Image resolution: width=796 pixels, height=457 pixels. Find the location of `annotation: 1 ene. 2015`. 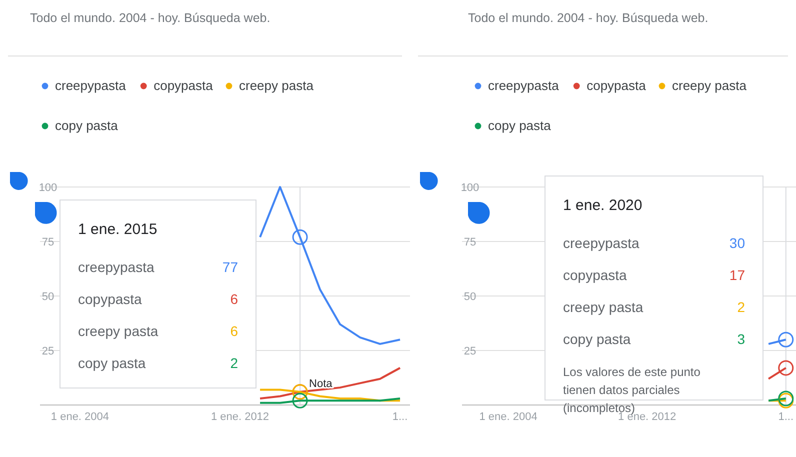

annotation: 1 ene. 2015 is located at coordinates (118, 229).